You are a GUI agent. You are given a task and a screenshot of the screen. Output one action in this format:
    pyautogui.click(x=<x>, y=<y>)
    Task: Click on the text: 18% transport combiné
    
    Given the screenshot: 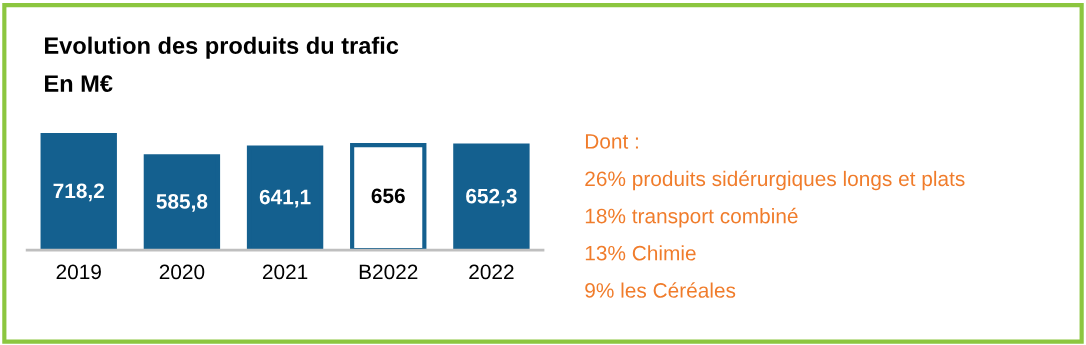 What is the action you would take?
    pyautogui.click(x=691, y=217)
    